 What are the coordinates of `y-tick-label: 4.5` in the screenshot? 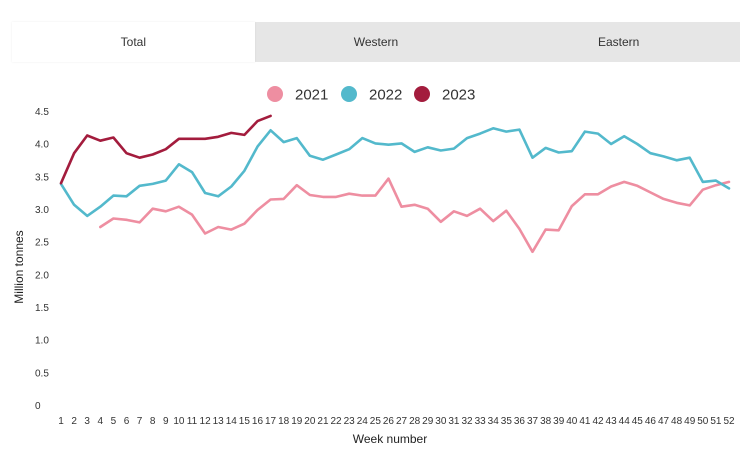 It's located at (42, 112).